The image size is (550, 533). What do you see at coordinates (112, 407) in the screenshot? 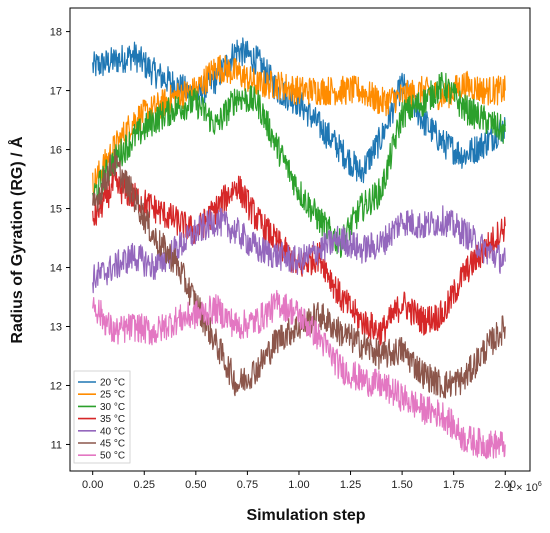
I see `legend-label: 30 °C` at bounding box center [112, 407].